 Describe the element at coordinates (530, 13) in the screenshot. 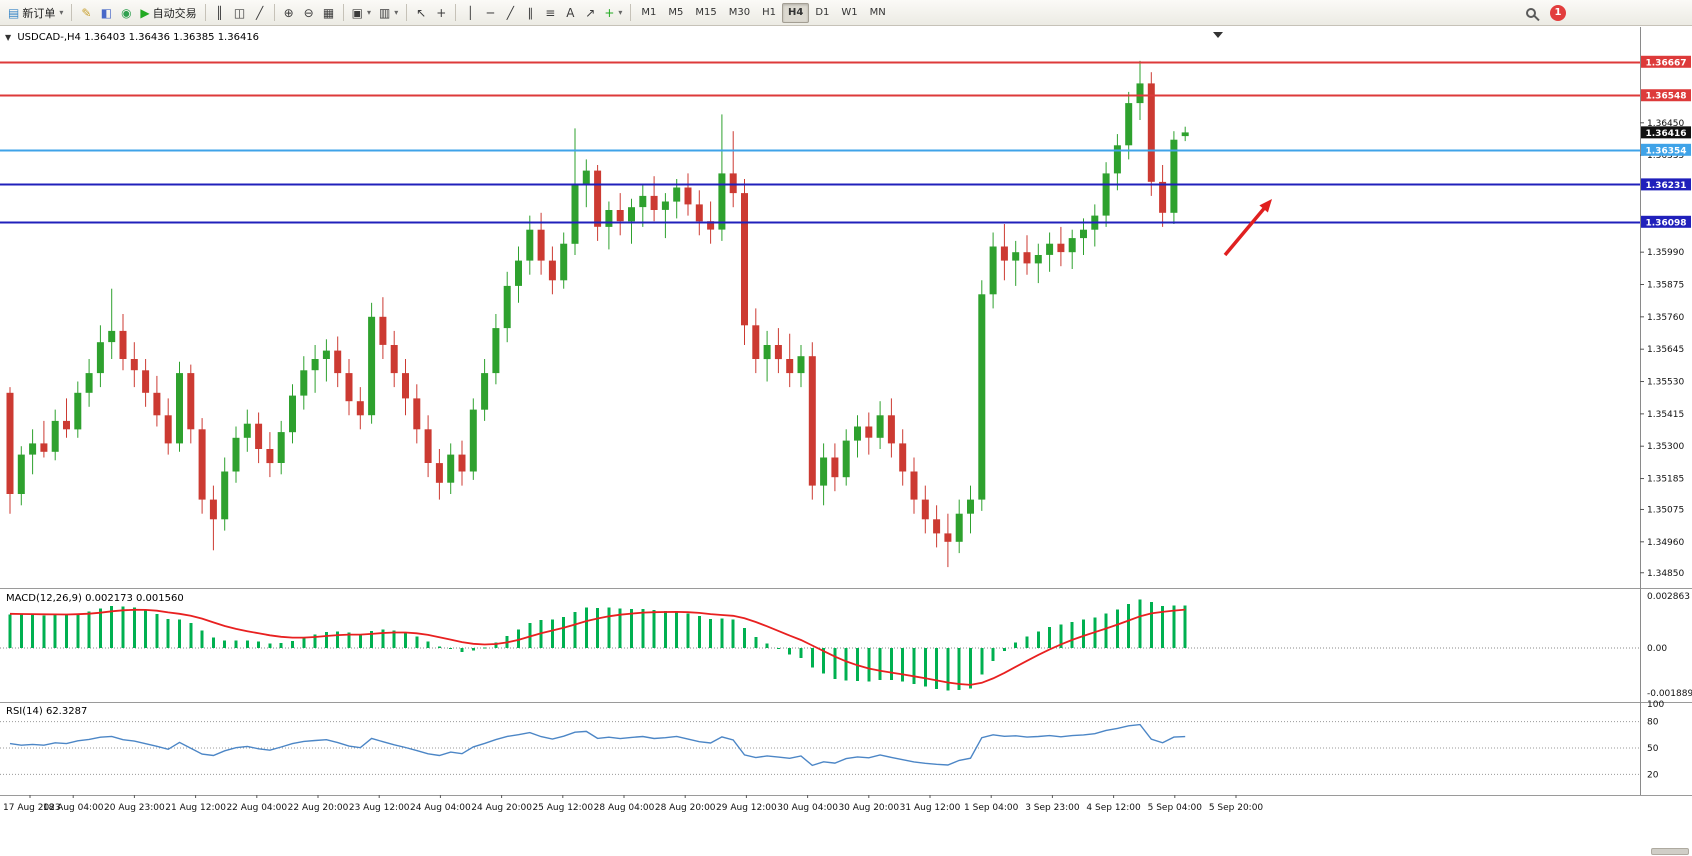

I see `equidistant-channel-button: ∥` at that location.